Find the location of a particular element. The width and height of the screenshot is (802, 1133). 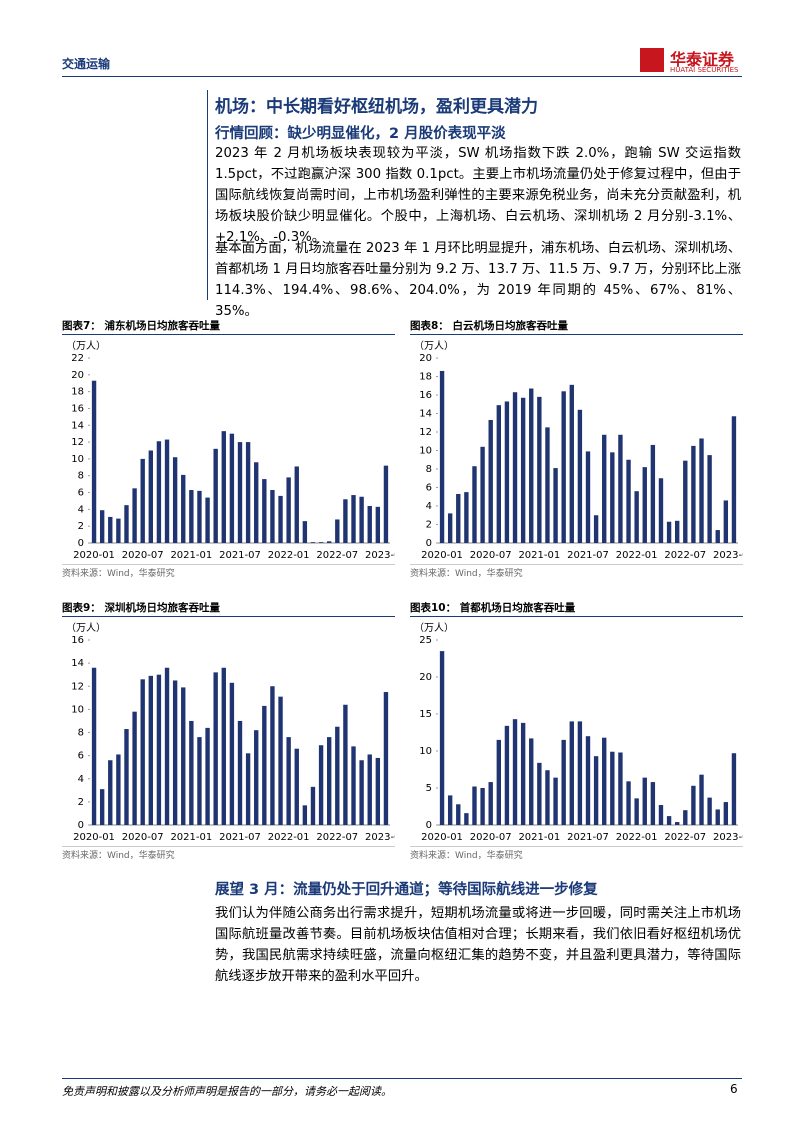

subheading: 行情回顾：缺少明显催化，2 月股价表现平淡 is located at coordinates (360, 134).